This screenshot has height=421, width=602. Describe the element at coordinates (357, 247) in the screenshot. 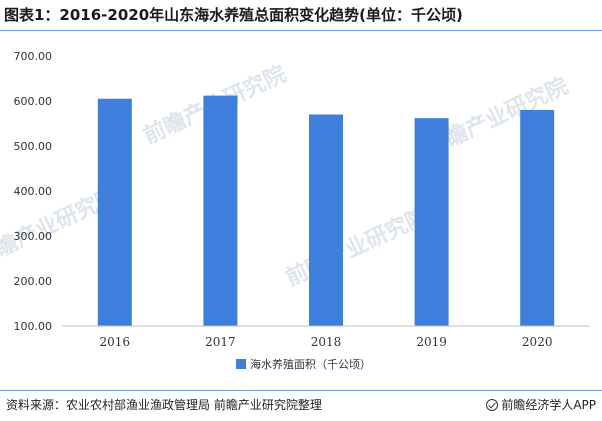

I see `watermark: 前瞻产业研究院` at that location.